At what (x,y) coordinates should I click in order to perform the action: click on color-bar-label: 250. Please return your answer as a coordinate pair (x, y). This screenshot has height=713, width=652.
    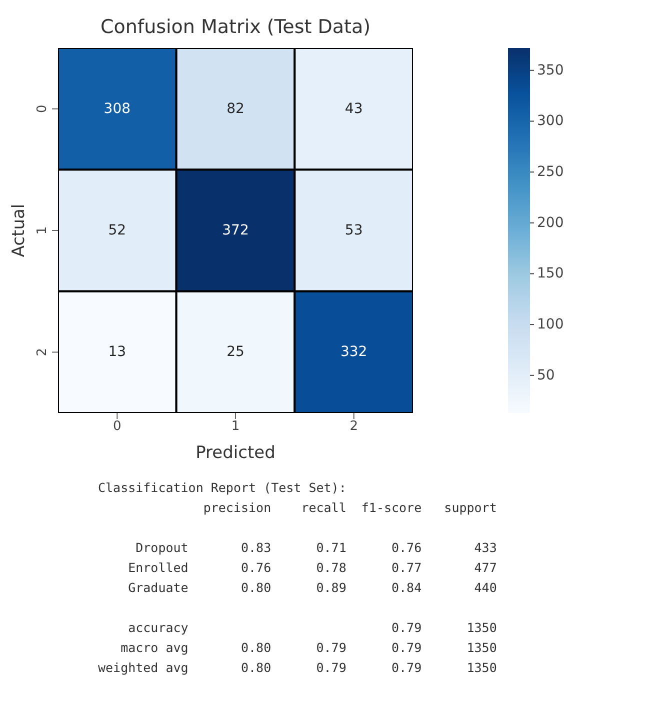
    Looking at the image, I should click on (550, 172).